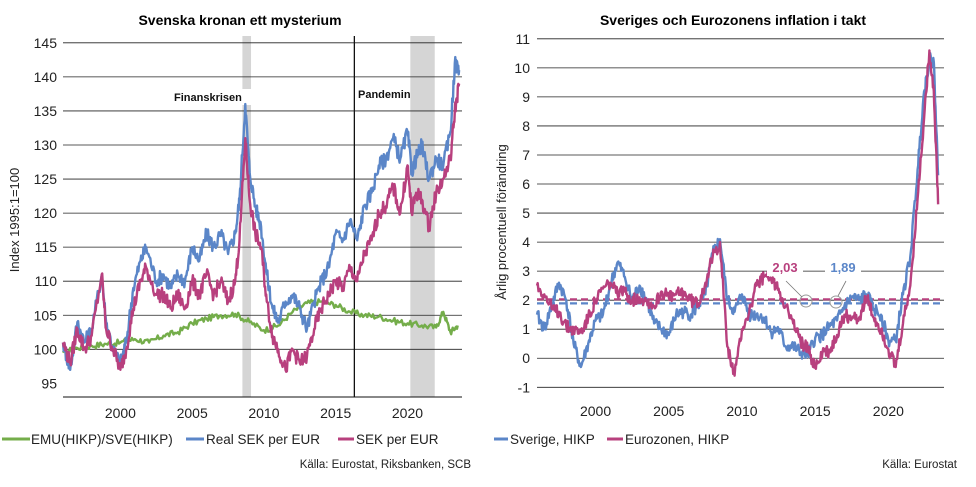  I want to click on left-shaded-periods, so click(338, 216).